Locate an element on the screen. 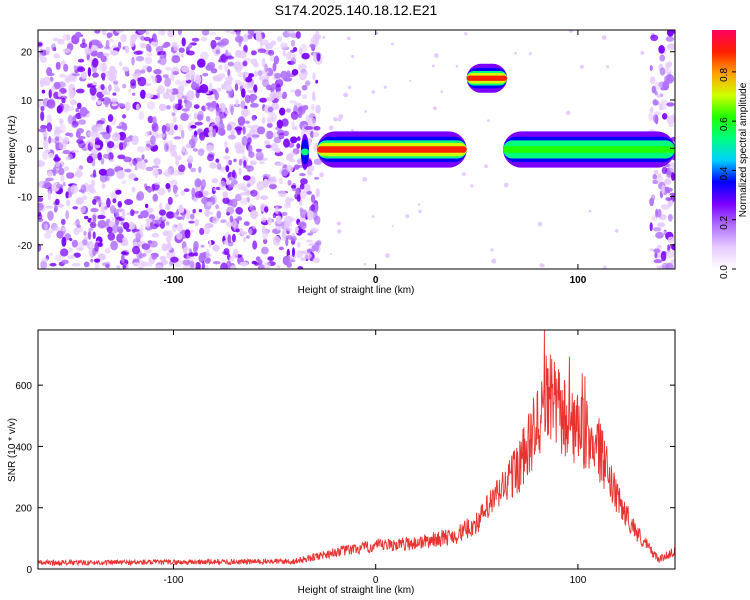 This screenshot has height=600, width=750. y-tick-label: 200 is located at coordinates (23, 509).